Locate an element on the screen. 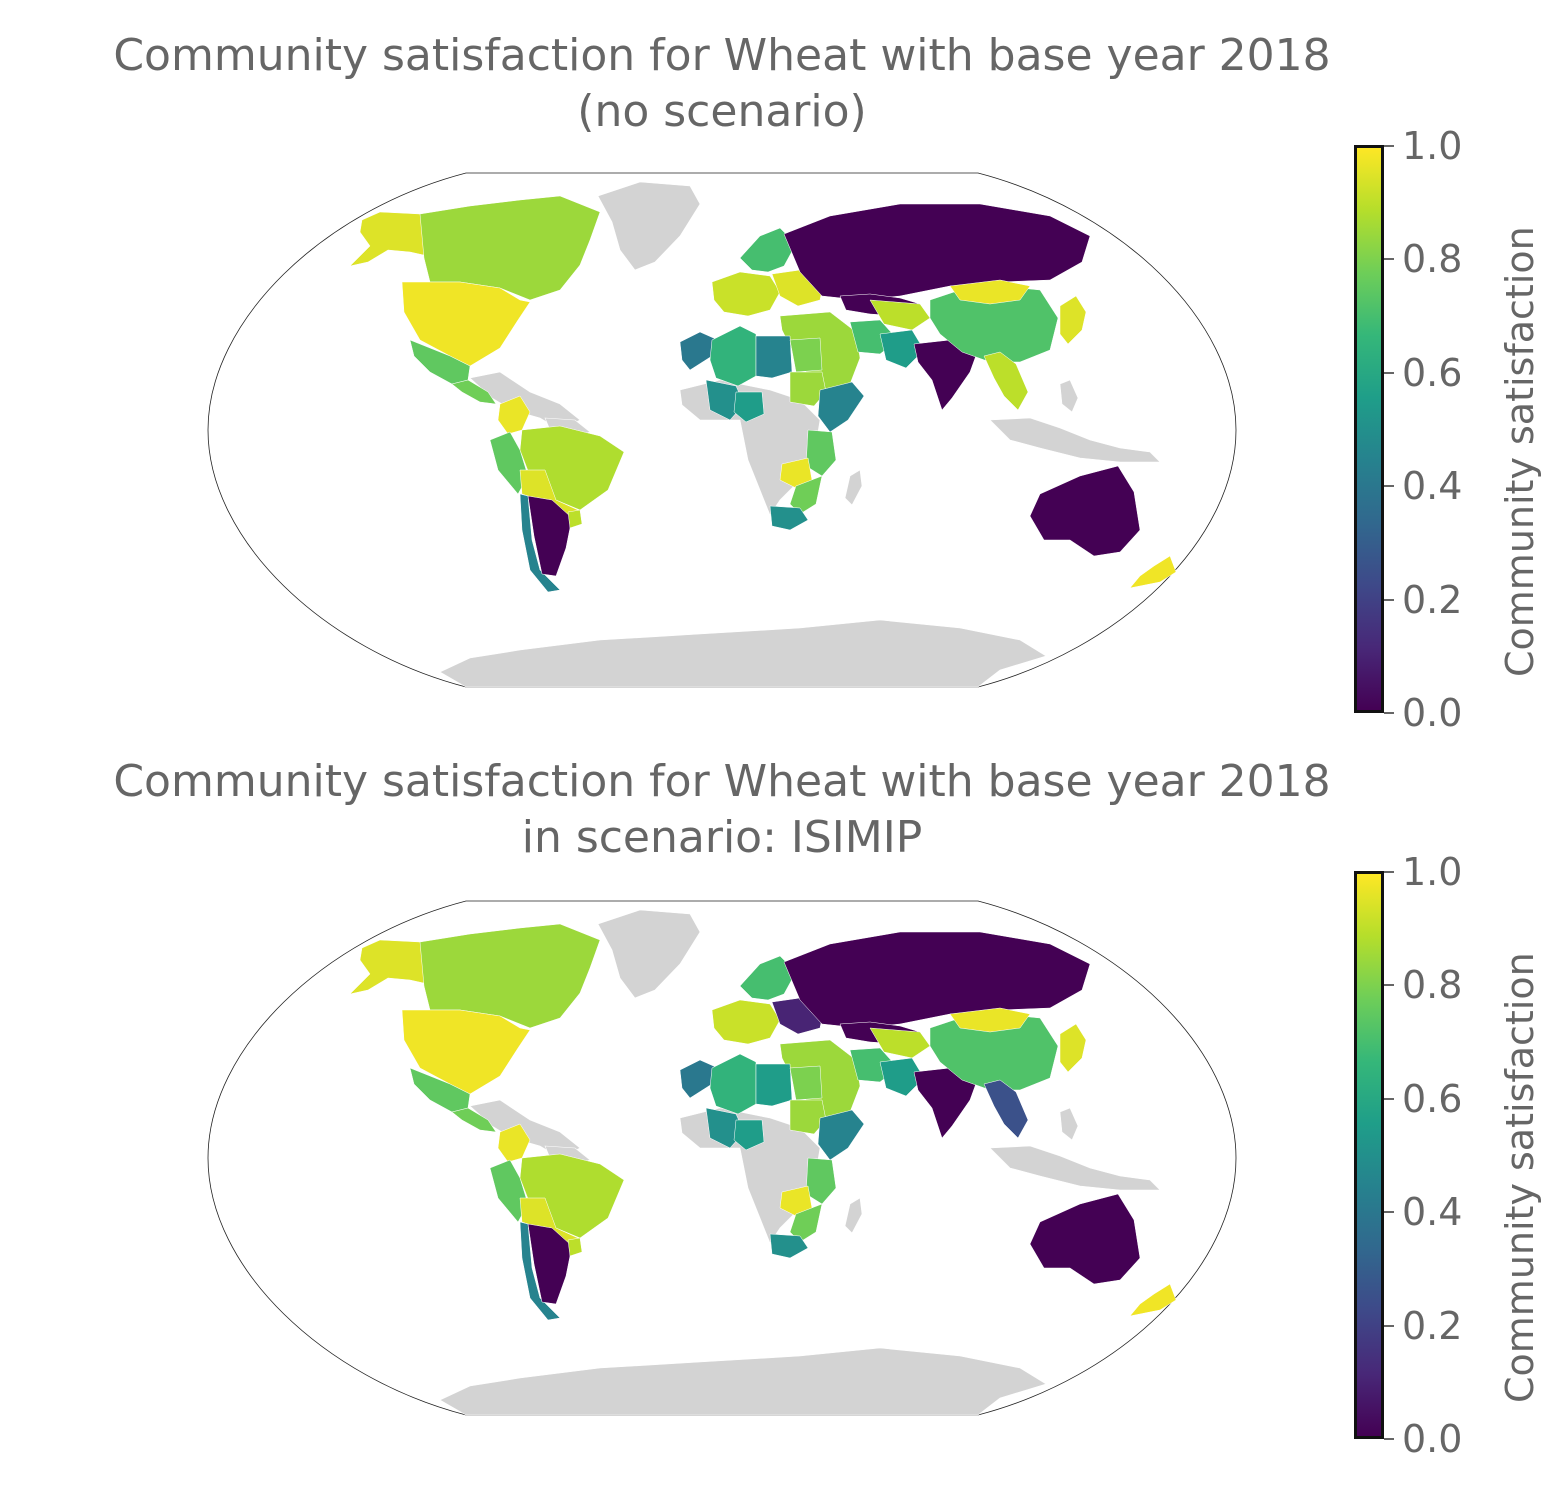 The image size is (1554, 1497). title-line-2: (no scenario) is located at coordinates (722, 111).